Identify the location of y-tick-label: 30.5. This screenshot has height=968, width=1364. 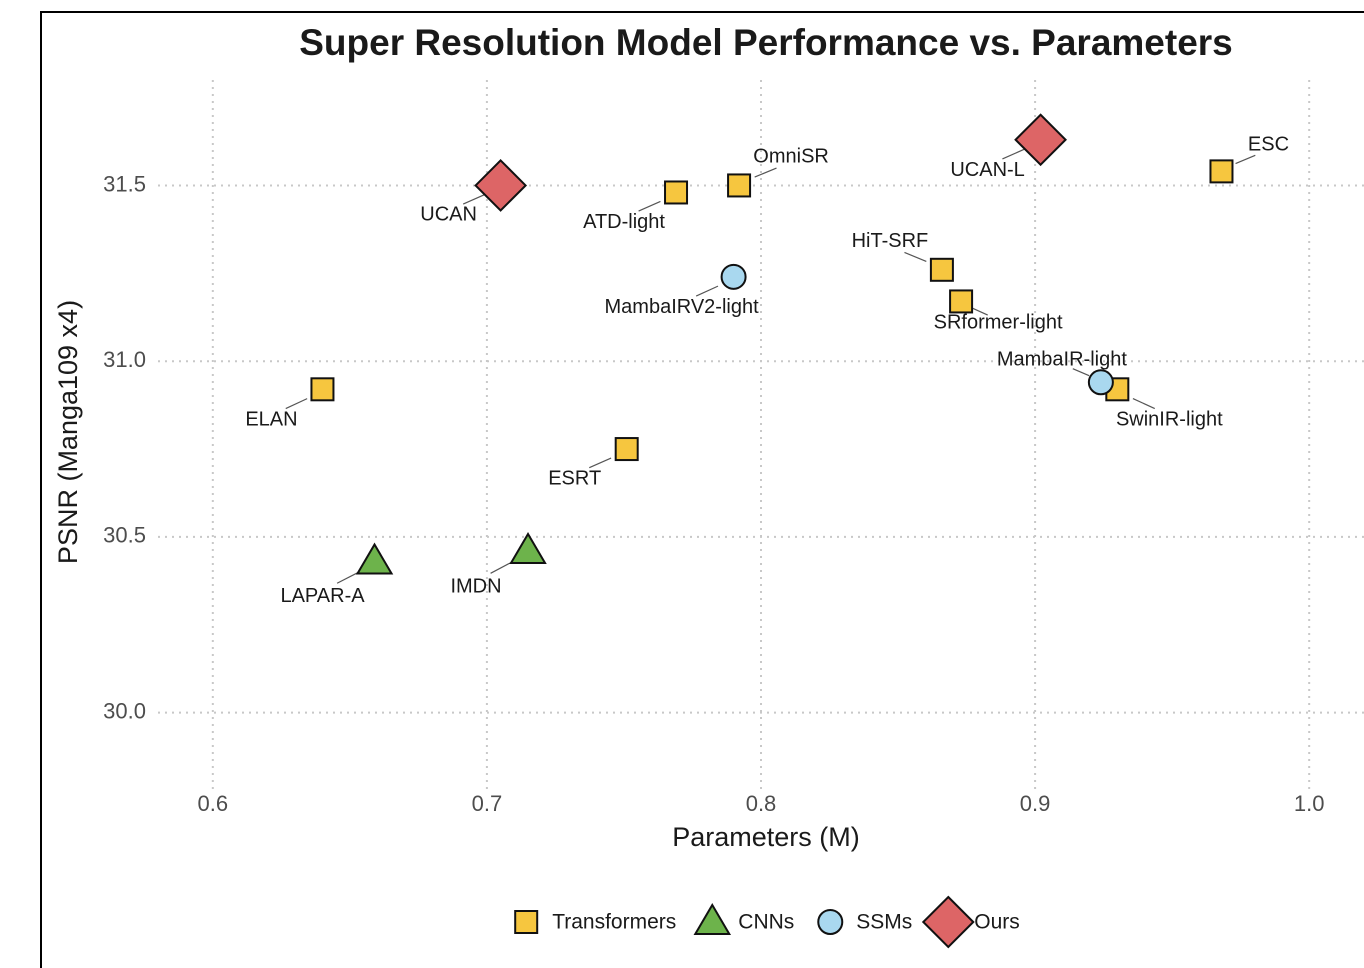
(124, 535).